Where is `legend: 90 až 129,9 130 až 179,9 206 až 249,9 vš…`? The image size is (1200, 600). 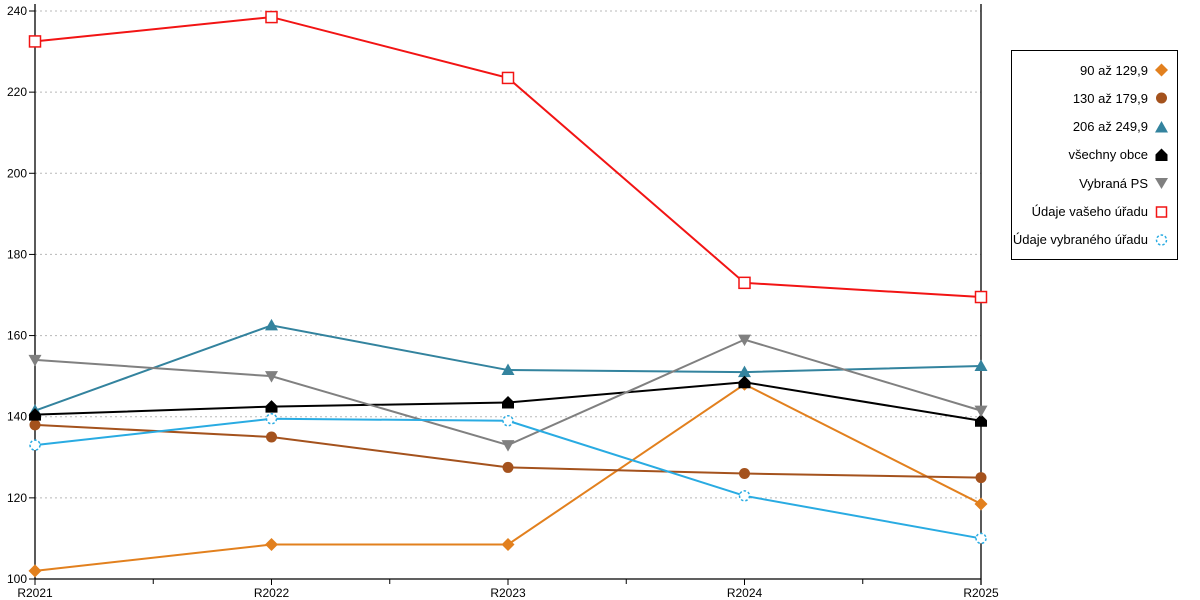 legend: 90 až 129,9 130 až 179,9 206 až 249,9 vš… is located at coordinates (1094, 155).